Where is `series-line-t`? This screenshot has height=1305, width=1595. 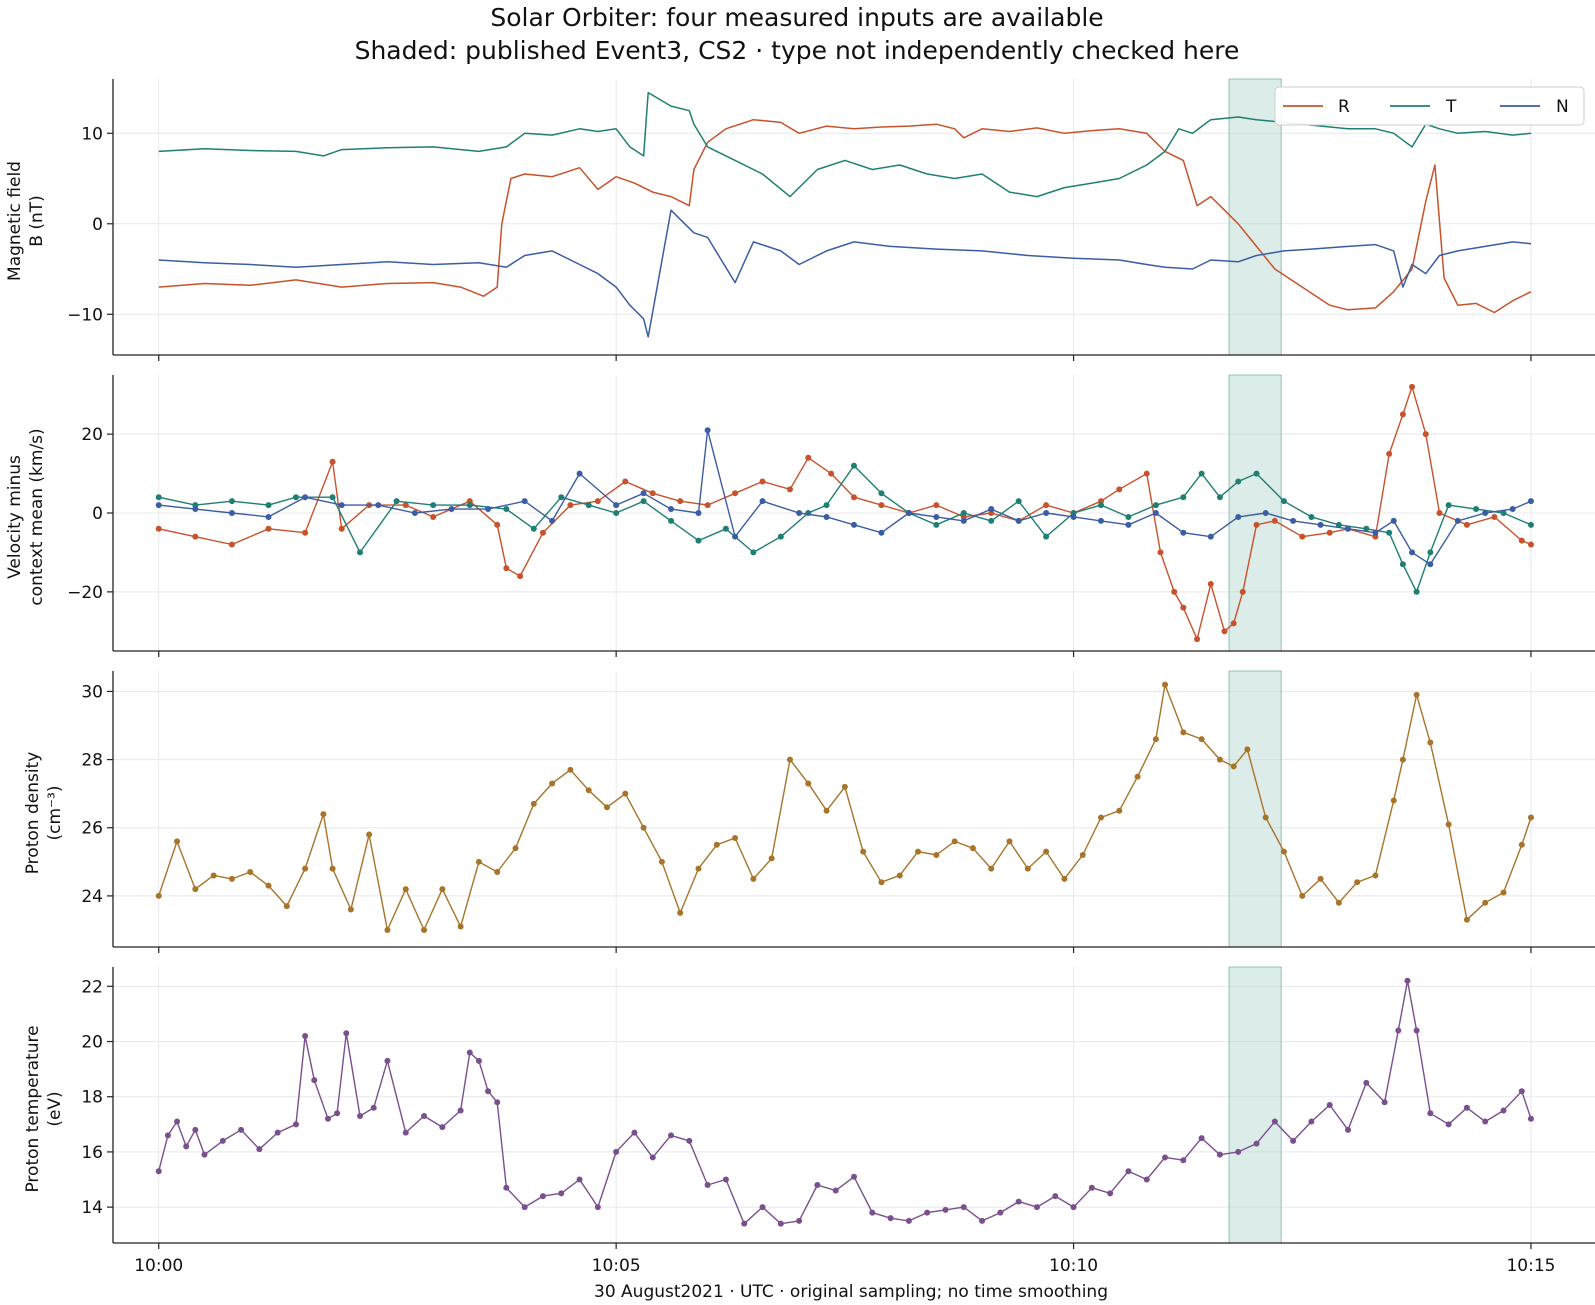 series-line-t is located at coordinates (845, 529).